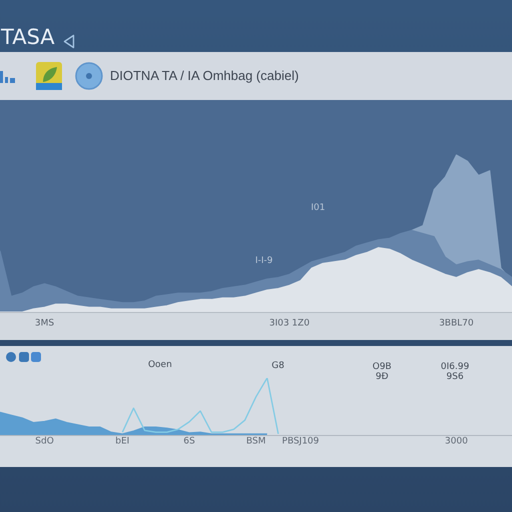 Image resolution: width=512 pixels, height=512 pixels. What do you see at coordinates (289, 323) in the screenshot?
I see `x-tick-label: 3I03 1Z0` at bounding box center [289, 323].